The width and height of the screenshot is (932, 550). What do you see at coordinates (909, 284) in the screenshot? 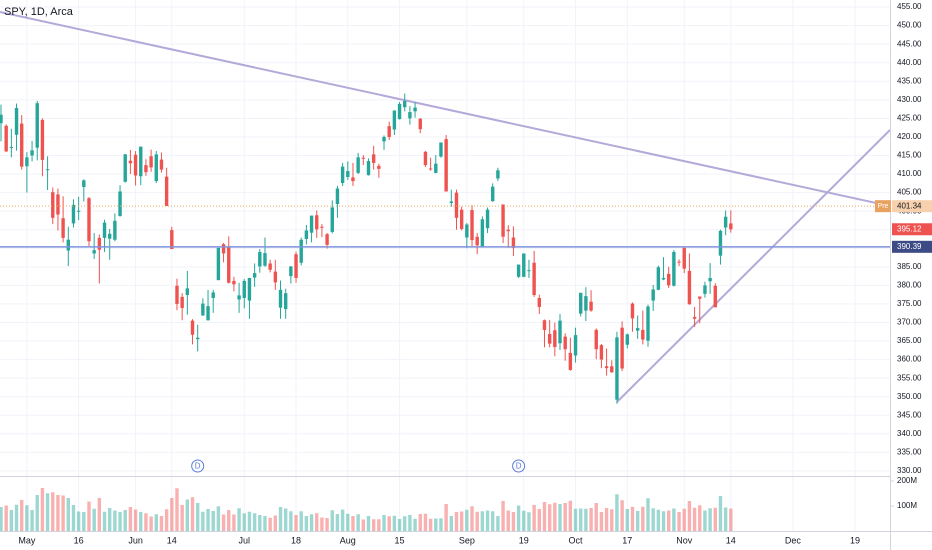
I see `y-tick-label: 380.00` at bounding box center [909, 284].